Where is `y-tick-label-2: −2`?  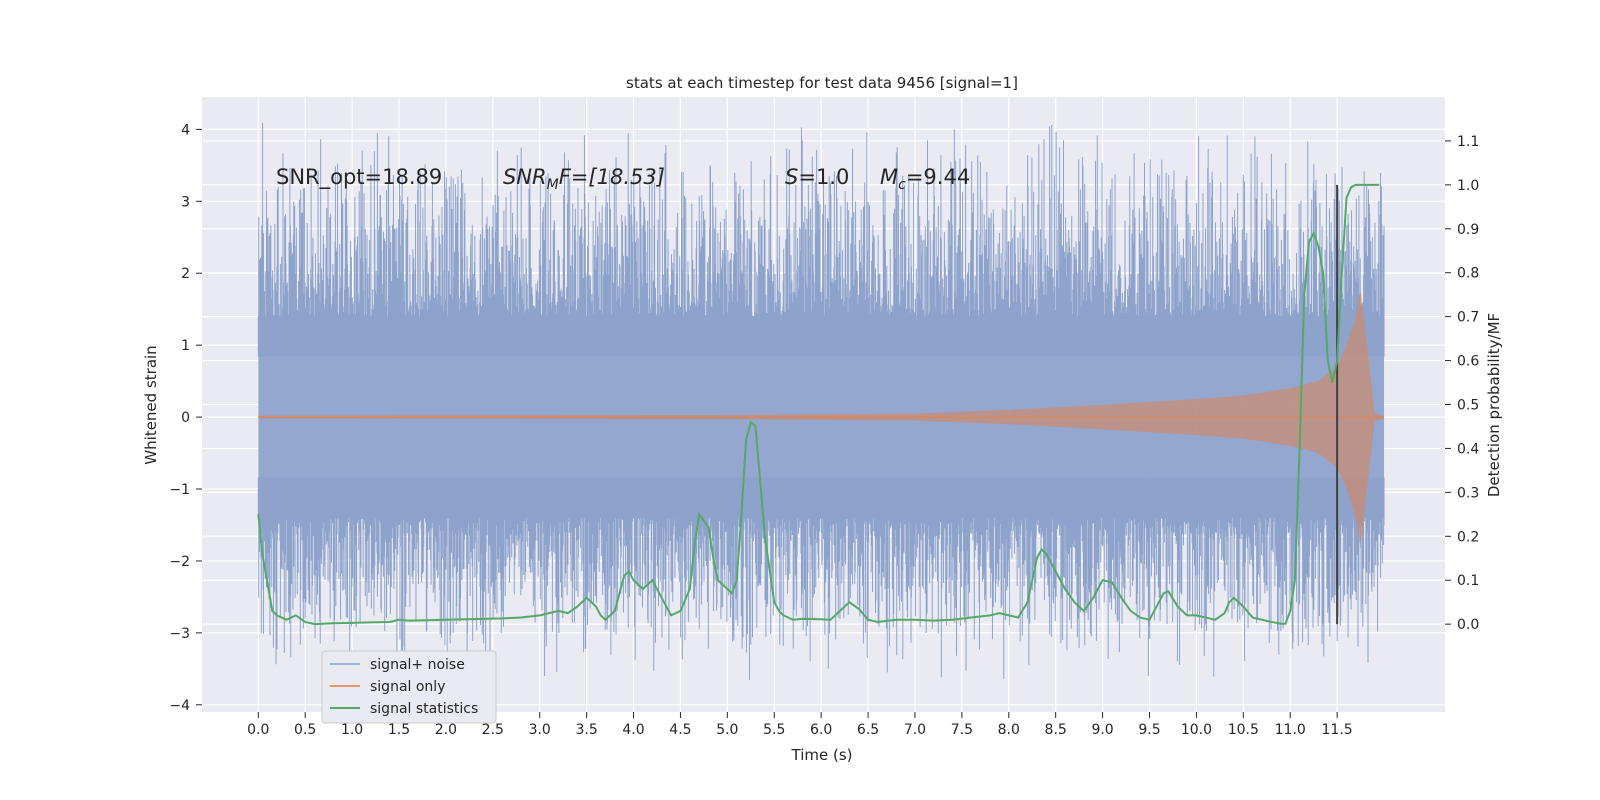 y-tick-label-2: −2 is located at coordinates (179, 562).